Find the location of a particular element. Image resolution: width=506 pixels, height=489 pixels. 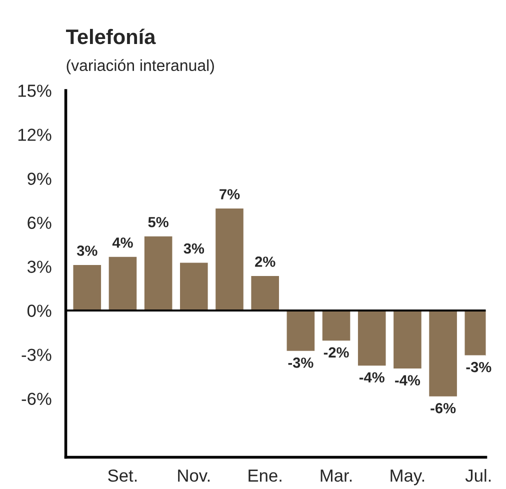

y-tick-label: -6% is located at coordinates (37, 398).